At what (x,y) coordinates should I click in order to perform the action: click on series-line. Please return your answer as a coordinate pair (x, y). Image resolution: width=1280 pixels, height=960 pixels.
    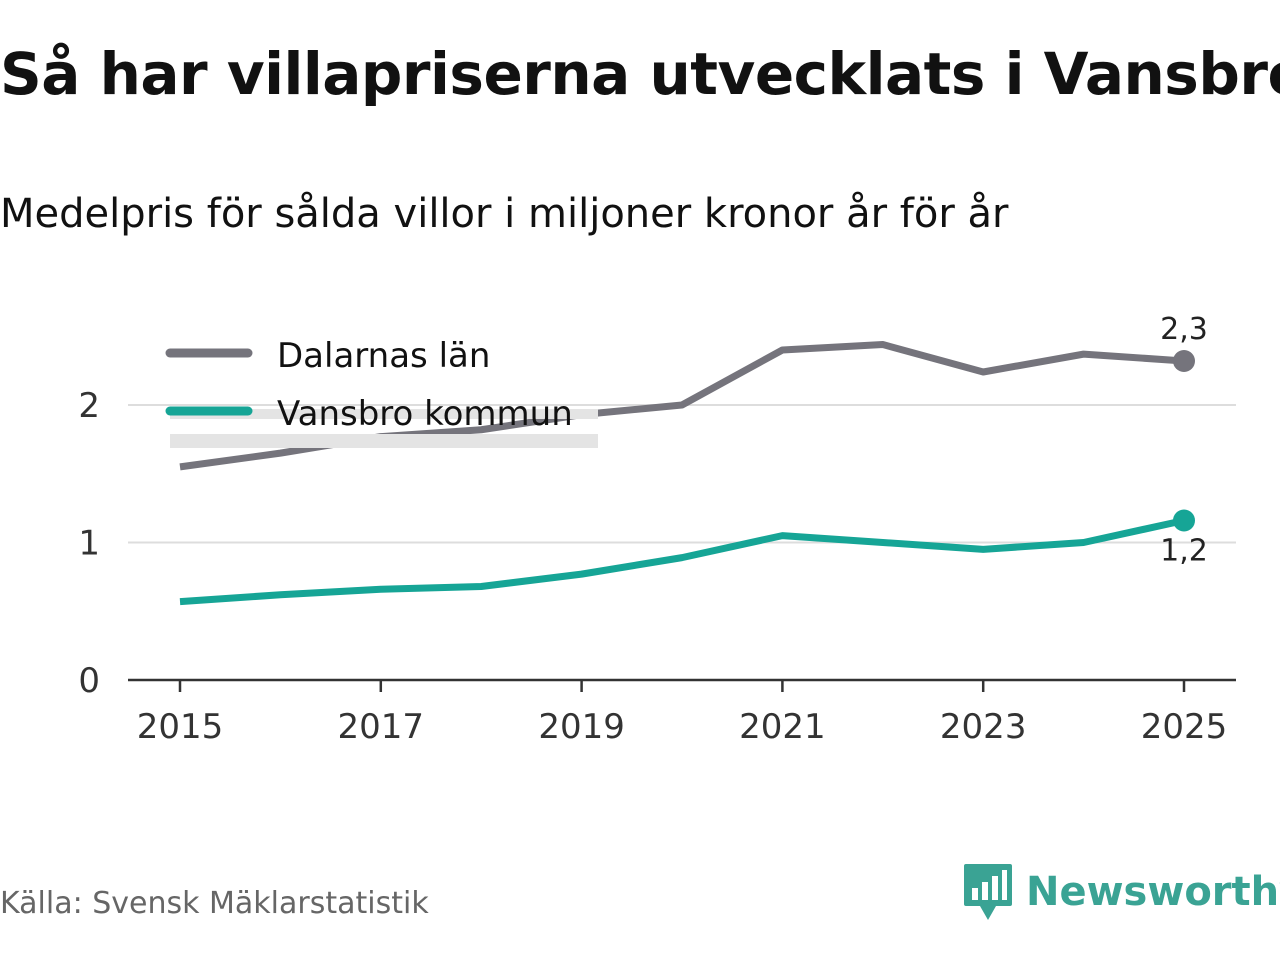
    Looking at the image, I should click on (682, 561).